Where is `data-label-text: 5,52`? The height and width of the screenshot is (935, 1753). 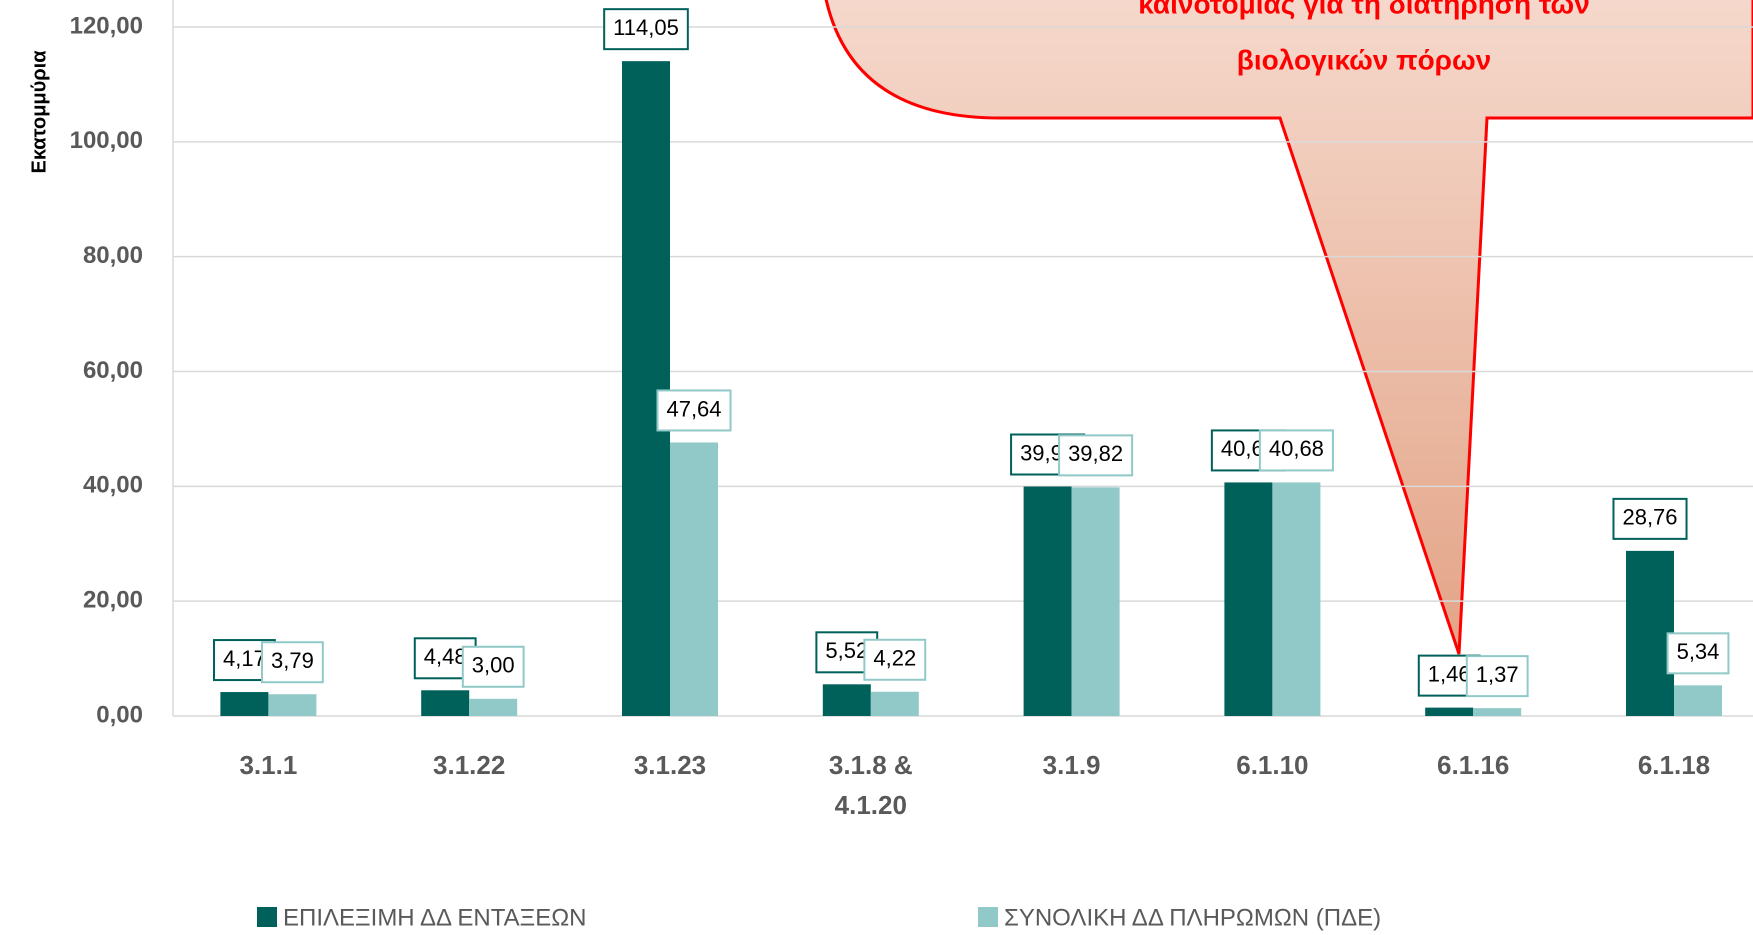
data-label-text: 5,52 is located at coordinates (846, 650).